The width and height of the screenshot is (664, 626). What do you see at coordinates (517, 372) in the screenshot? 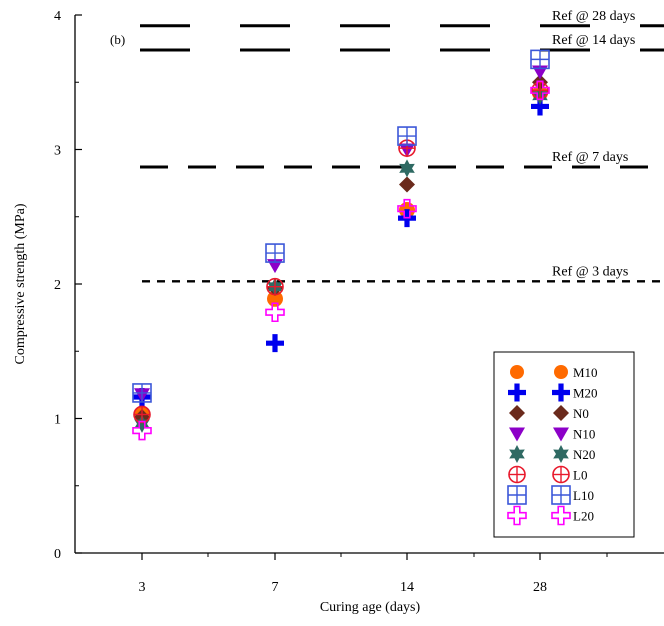
I see `legend-marker-left-m10` at bounding box center [517, 372].